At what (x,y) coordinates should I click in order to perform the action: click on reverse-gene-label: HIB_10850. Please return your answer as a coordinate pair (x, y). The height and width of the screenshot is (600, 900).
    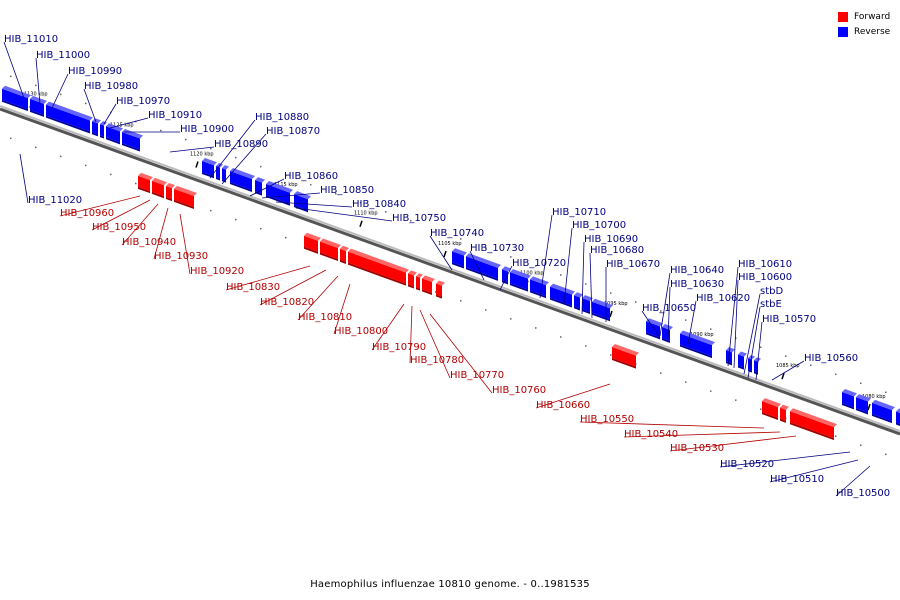
    Looking at the image, I should click on (347, 190).